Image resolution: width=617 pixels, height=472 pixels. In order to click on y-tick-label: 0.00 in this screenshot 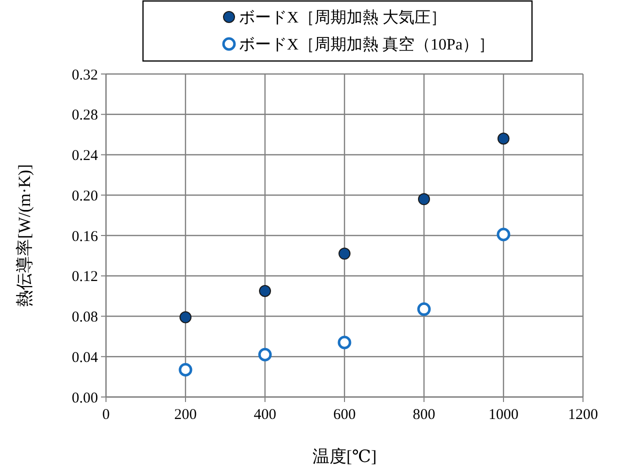, I will do `click(85, 398)`.